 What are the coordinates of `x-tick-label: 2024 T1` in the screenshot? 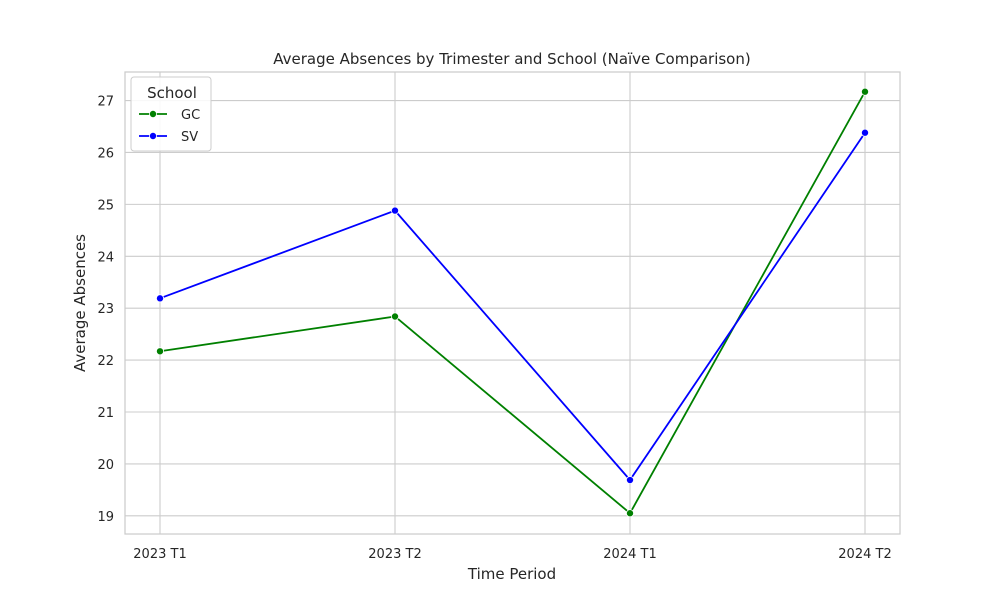 It's located at (629, 554).